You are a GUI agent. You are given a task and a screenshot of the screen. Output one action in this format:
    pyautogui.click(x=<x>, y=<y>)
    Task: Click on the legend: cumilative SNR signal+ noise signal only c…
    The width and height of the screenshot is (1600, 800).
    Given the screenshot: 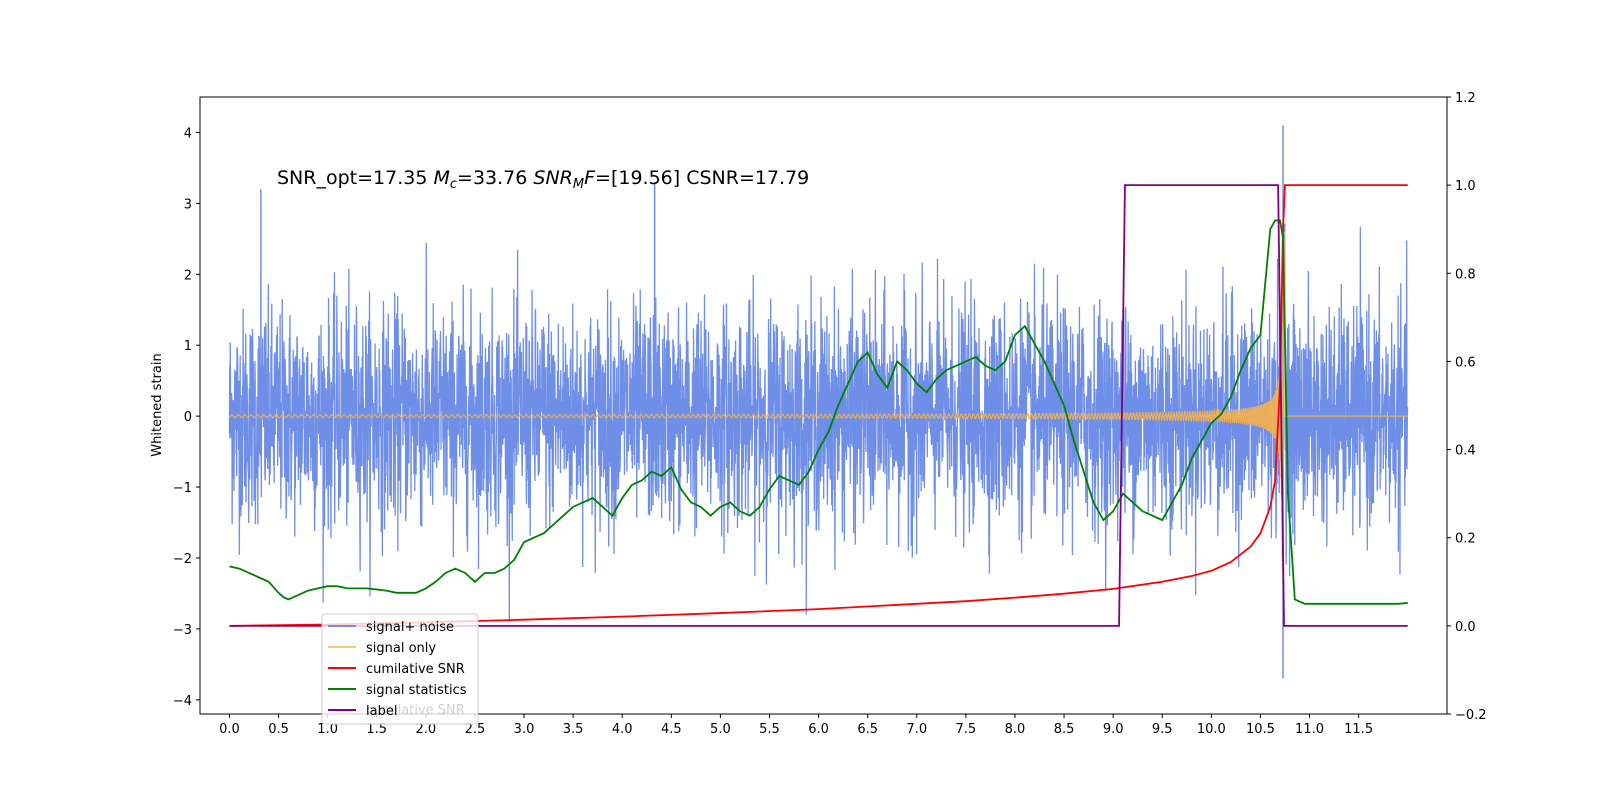 What is the action you would take?
    pyautogui.click(x=400, y=669)
    